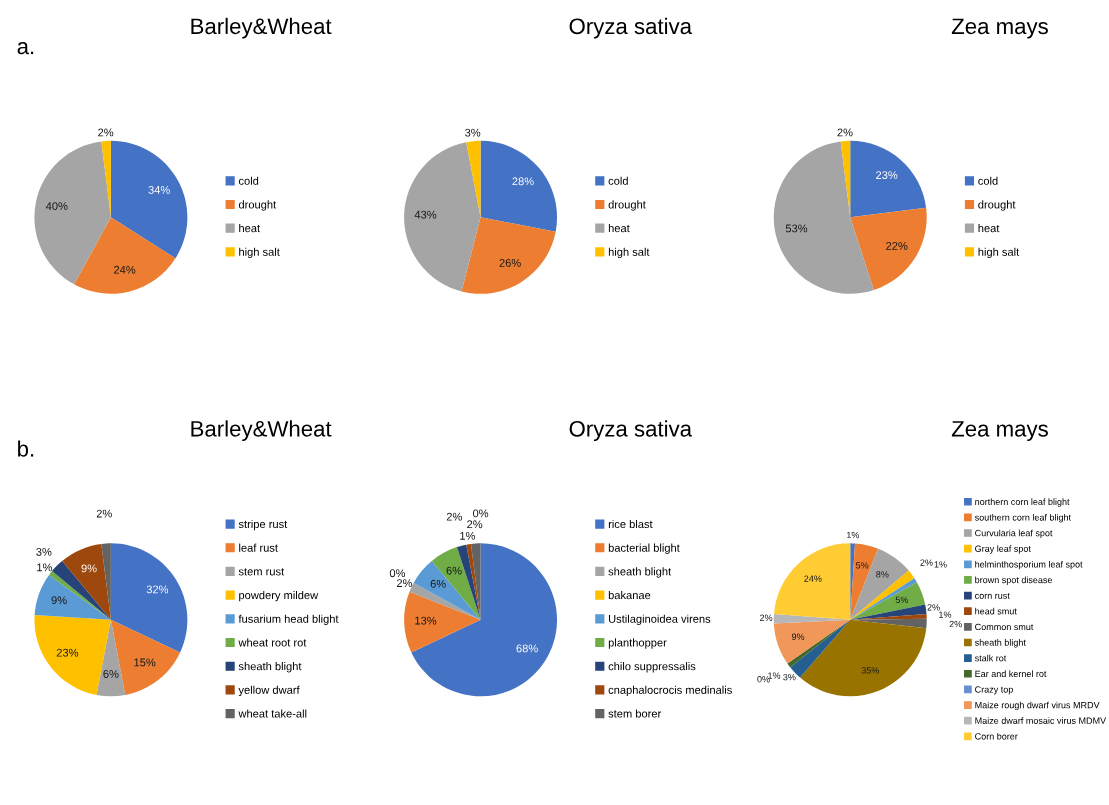 The image size is (1109, 805). Describe the element at coordinates (1011, 674) in the screenshot. I see `legend-label: Ear and kernel rot` at that location.